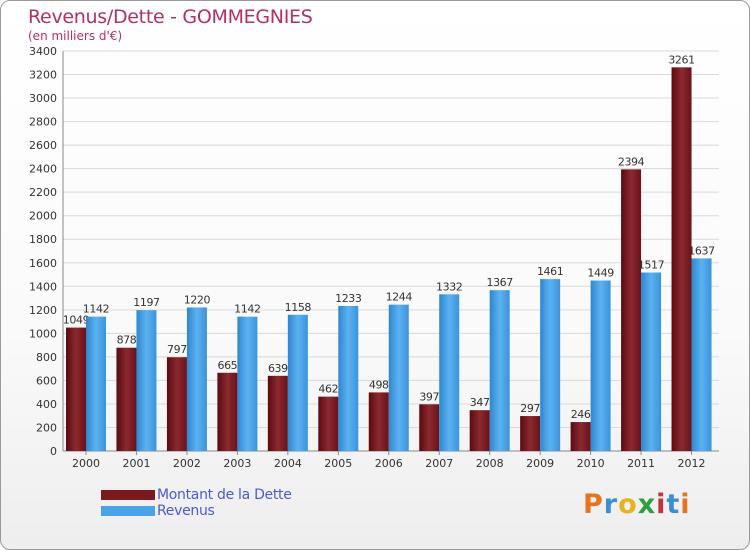  I want to click on y-tick-label: 1800, so click(43, 239).